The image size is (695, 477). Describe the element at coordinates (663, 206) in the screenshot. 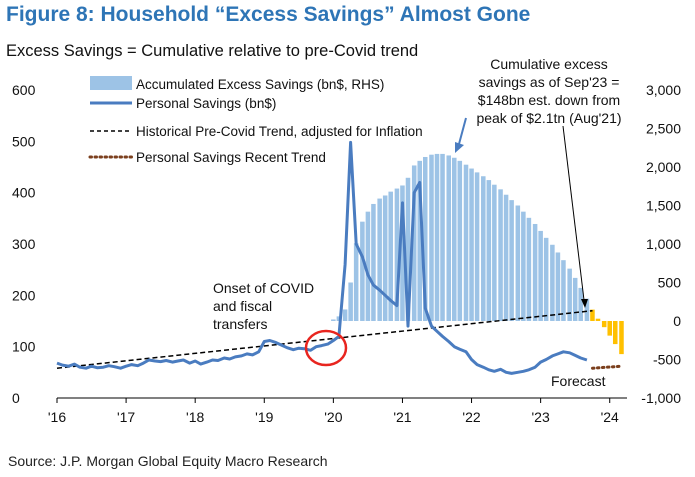

I see `right-tick-label: 1,500` at that location.